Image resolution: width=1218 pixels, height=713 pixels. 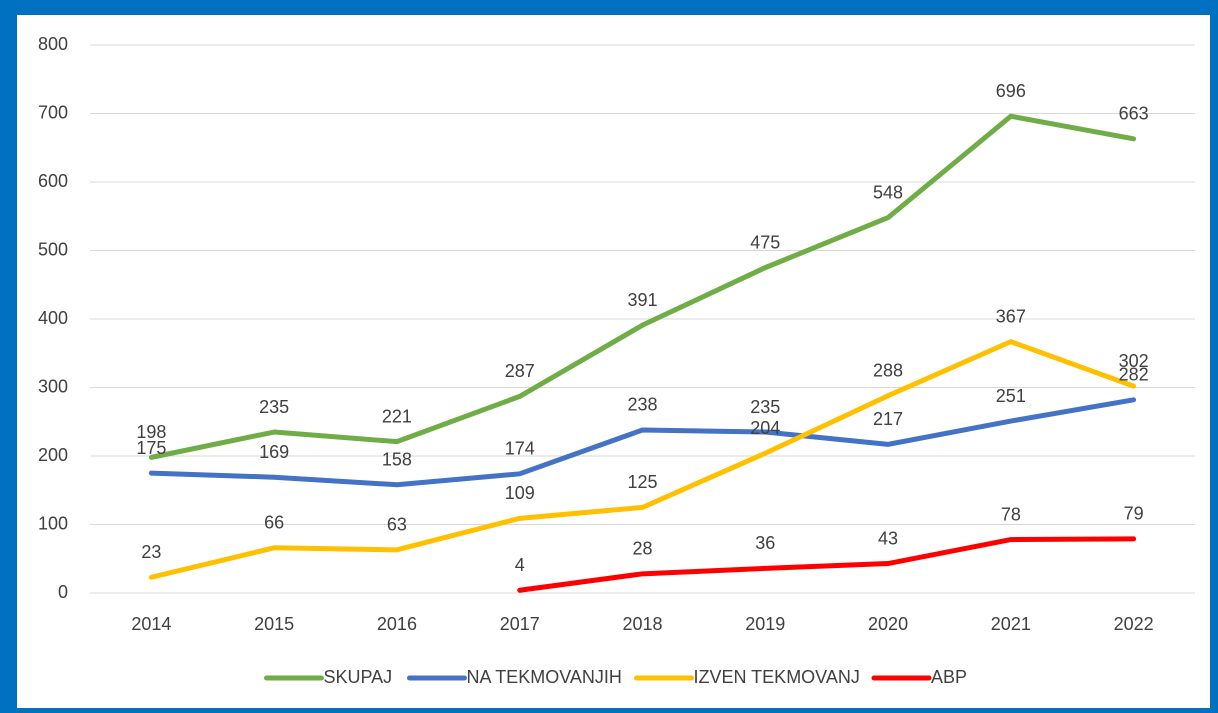 What do you see at coordinates (765, 428) in the screenshot?
I see `data-label: 204` at bounding box center [765, 428].